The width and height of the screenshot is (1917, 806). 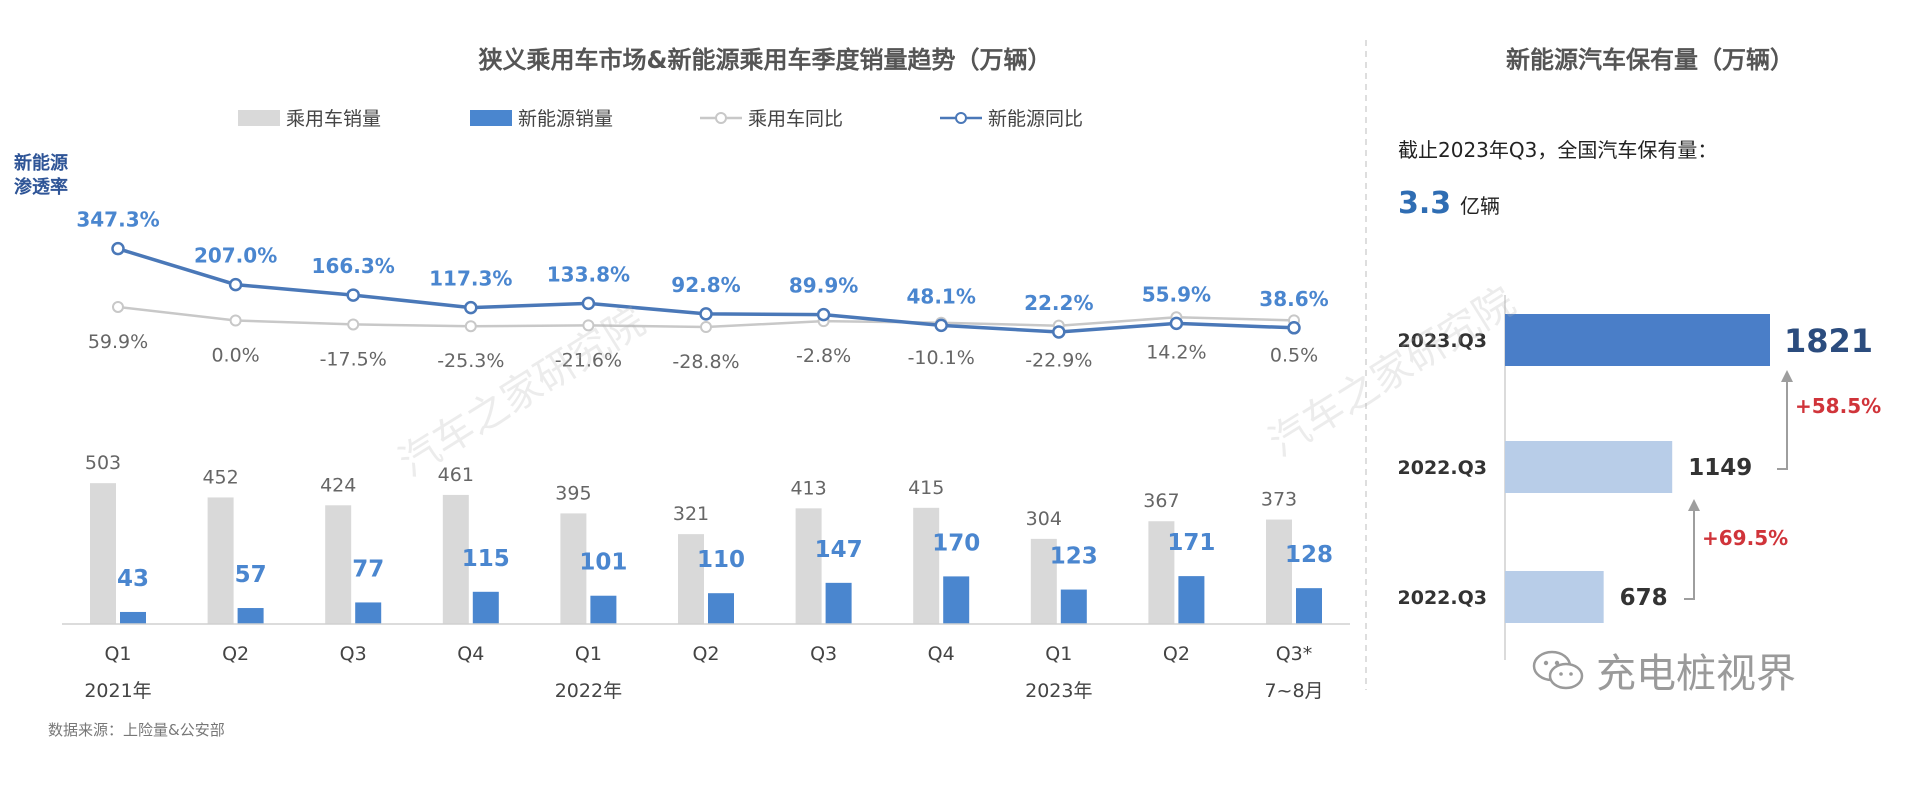 I want to click on hbar-category-label: 2023.Q3, so click(x=1442, y=341).